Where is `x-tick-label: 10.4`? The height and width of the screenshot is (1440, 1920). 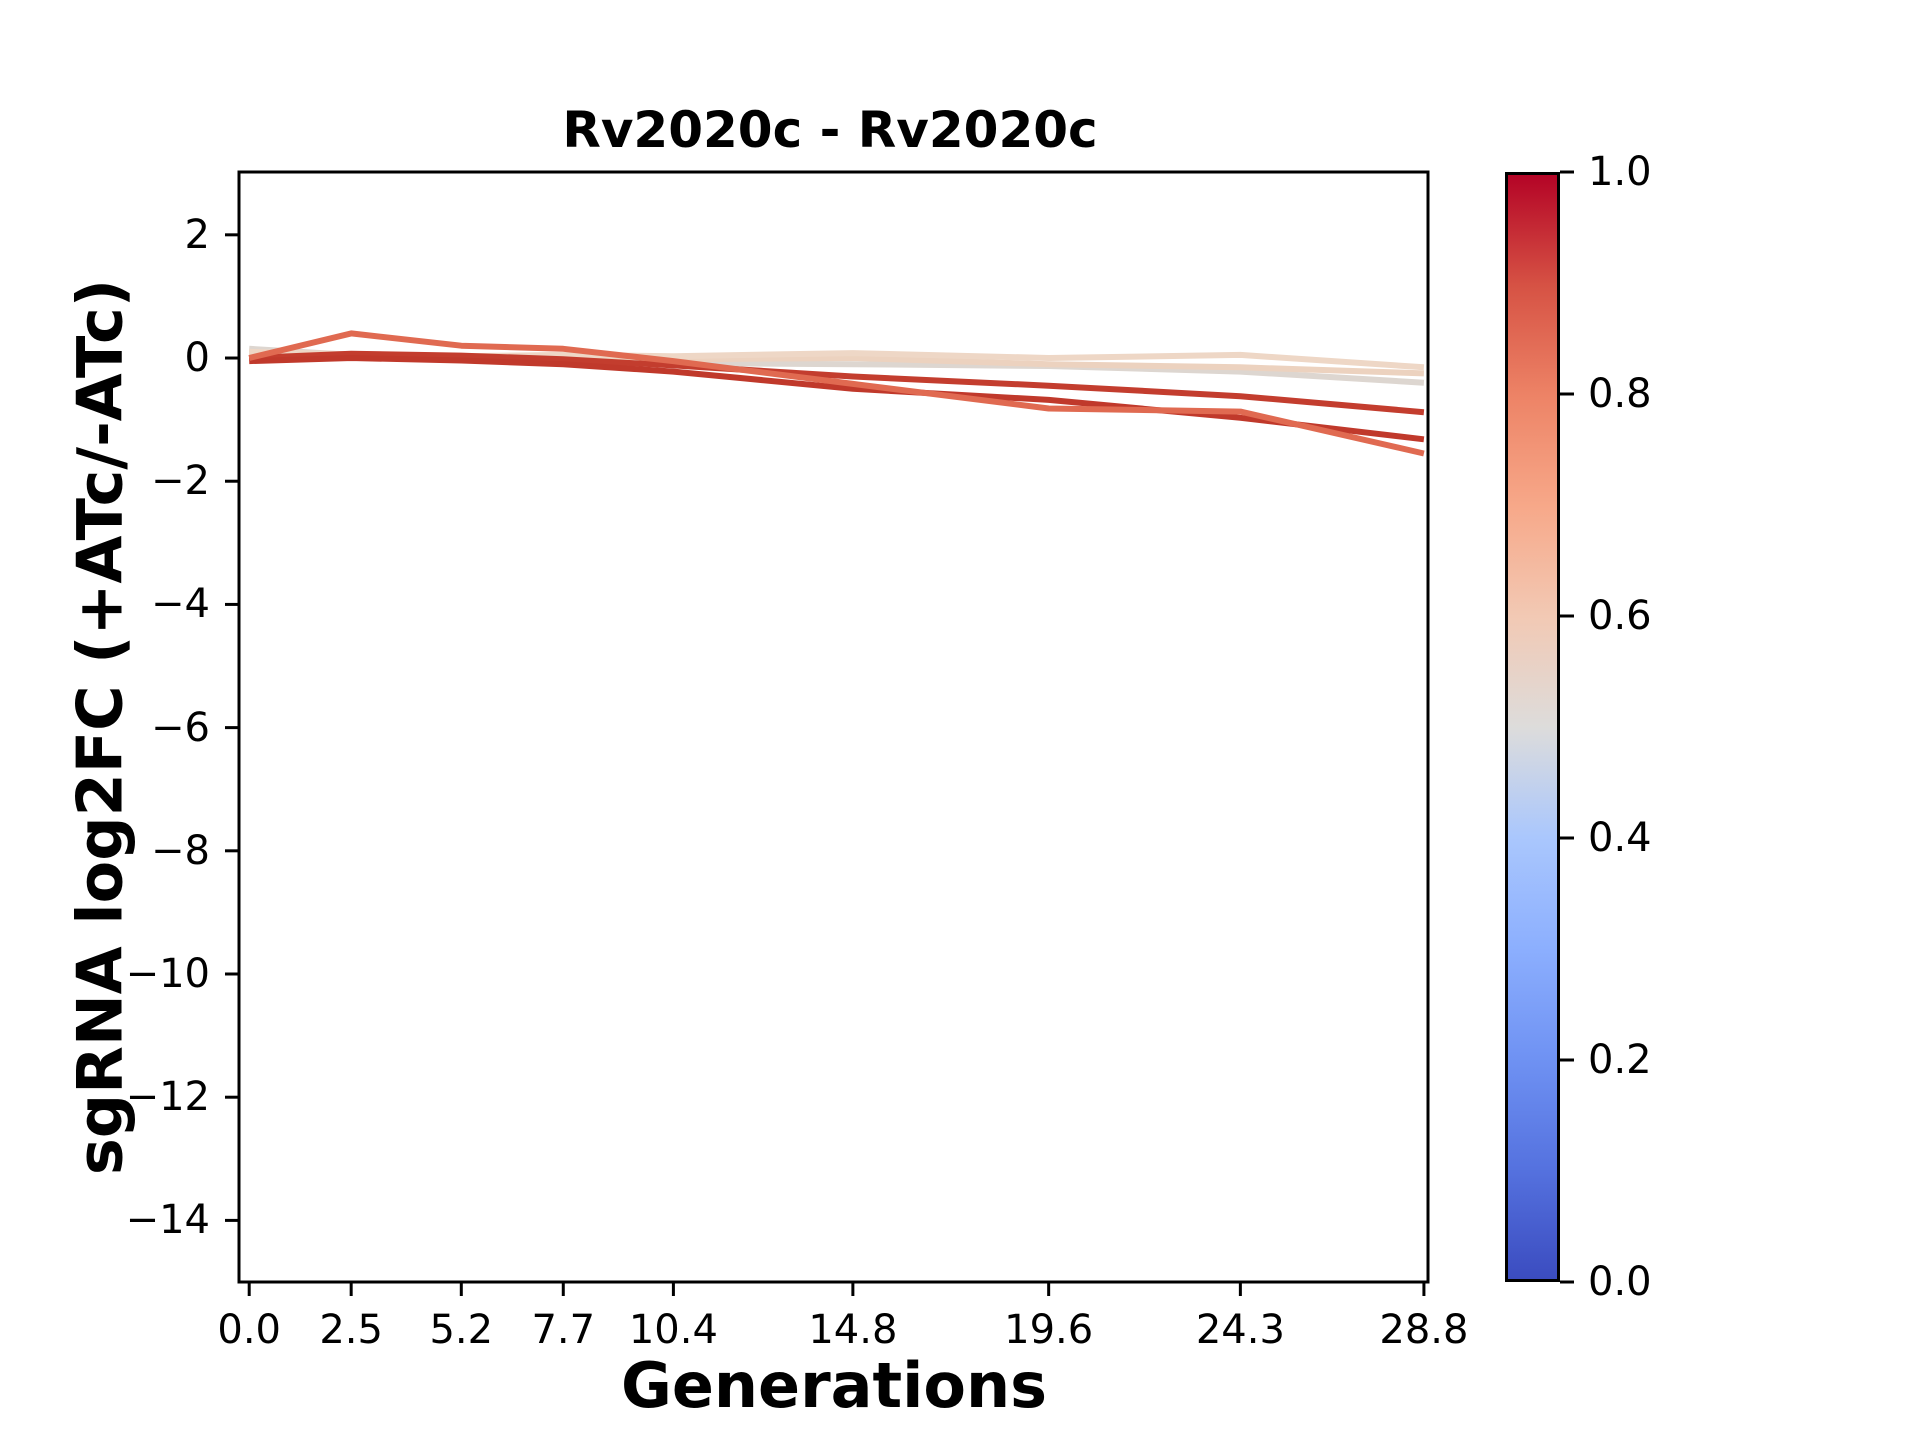 x-tick-label: 10.4 is located at coordinates (673, 1330).